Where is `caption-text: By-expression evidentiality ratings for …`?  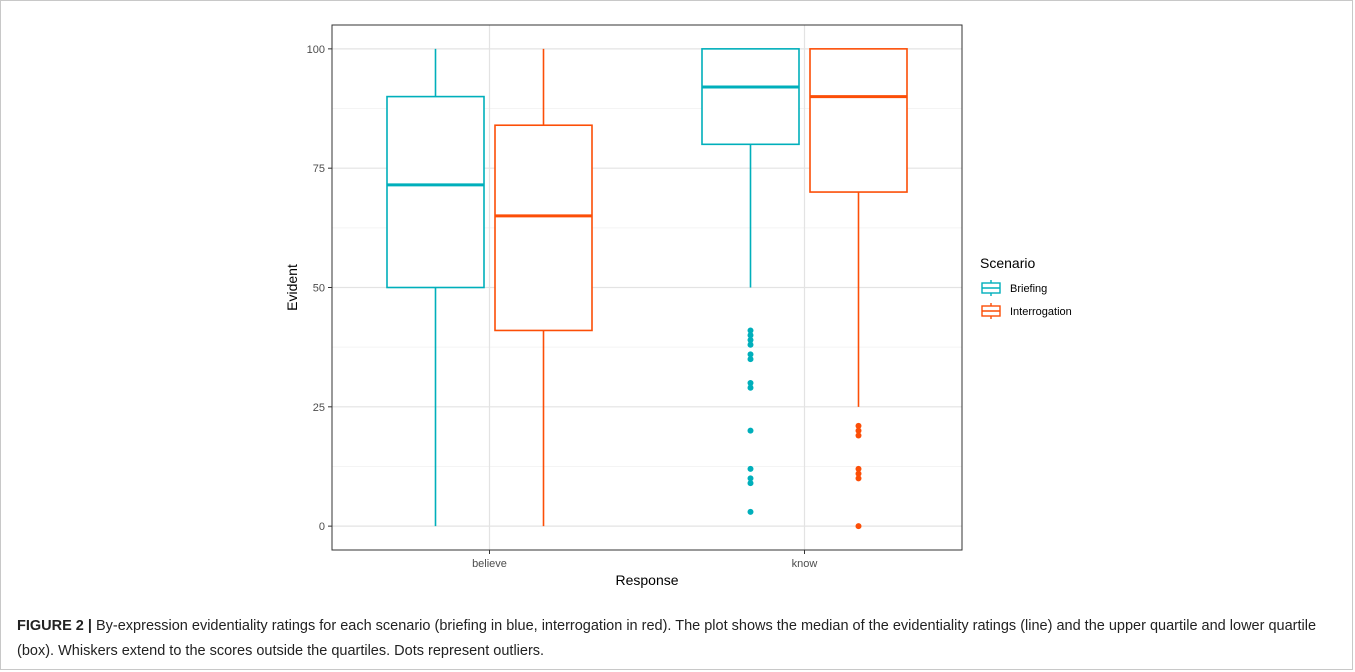
caption-text: By-expression evidentiality ratings for … is located at coordinates (667, 638).